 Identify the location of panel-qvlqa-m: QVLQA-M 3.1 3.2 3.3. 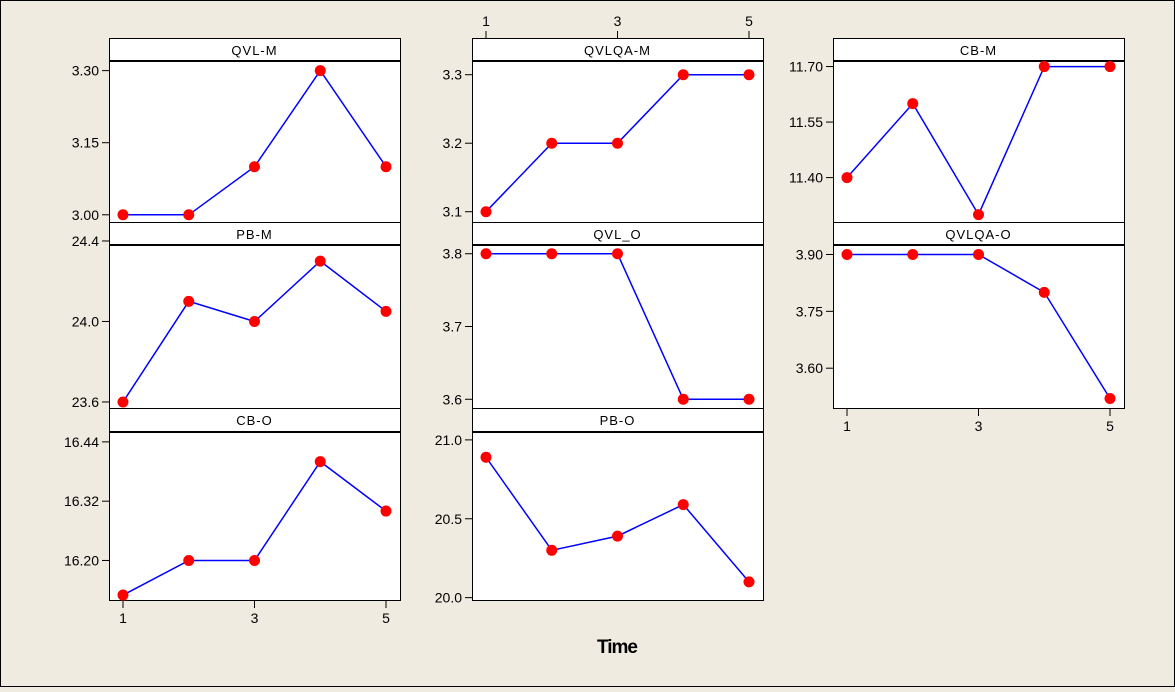
(603, 130).